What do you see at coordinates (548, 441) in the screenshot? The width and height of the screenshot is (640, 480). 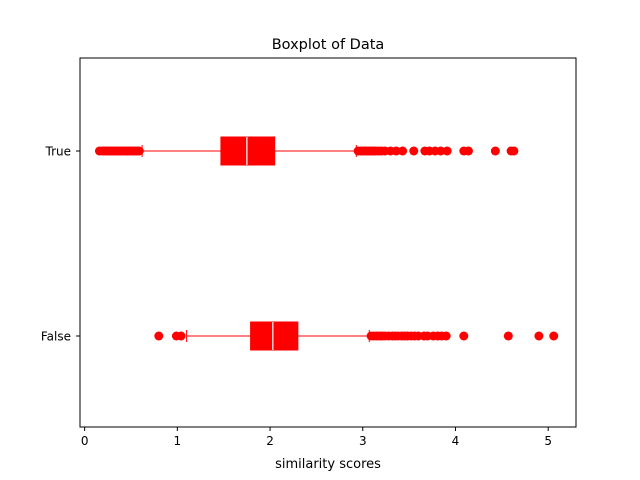 I see `x-tick-label: 5` at bounding box center [548, 441].